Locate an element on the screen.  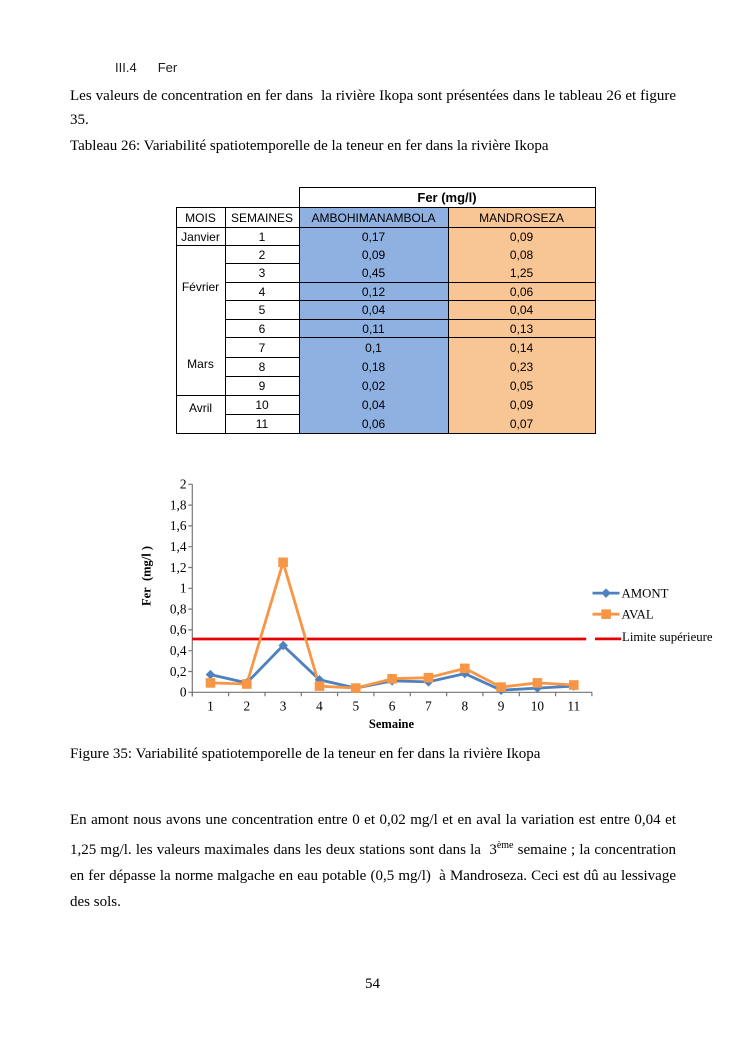
svg-text: Limite supérieure is located at coordinates (667, 637).